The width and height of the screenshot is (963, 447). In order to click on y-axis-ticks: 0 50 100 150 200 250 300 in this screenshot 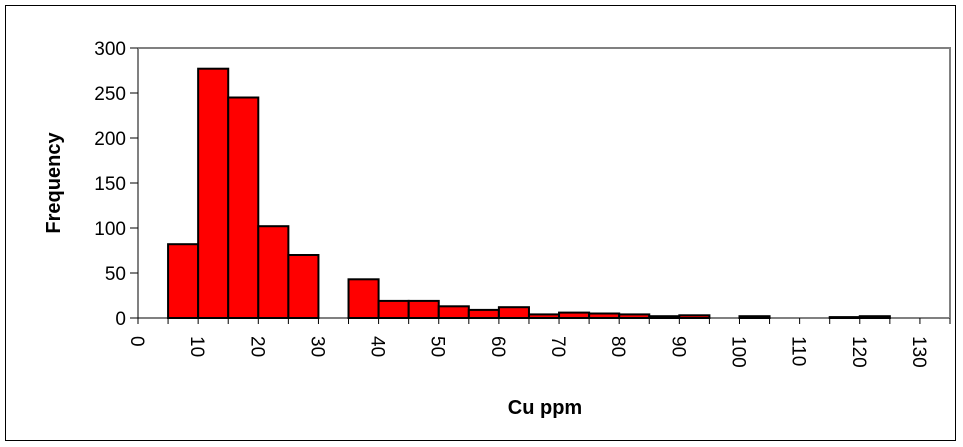, I will do `click(116, 184)`.